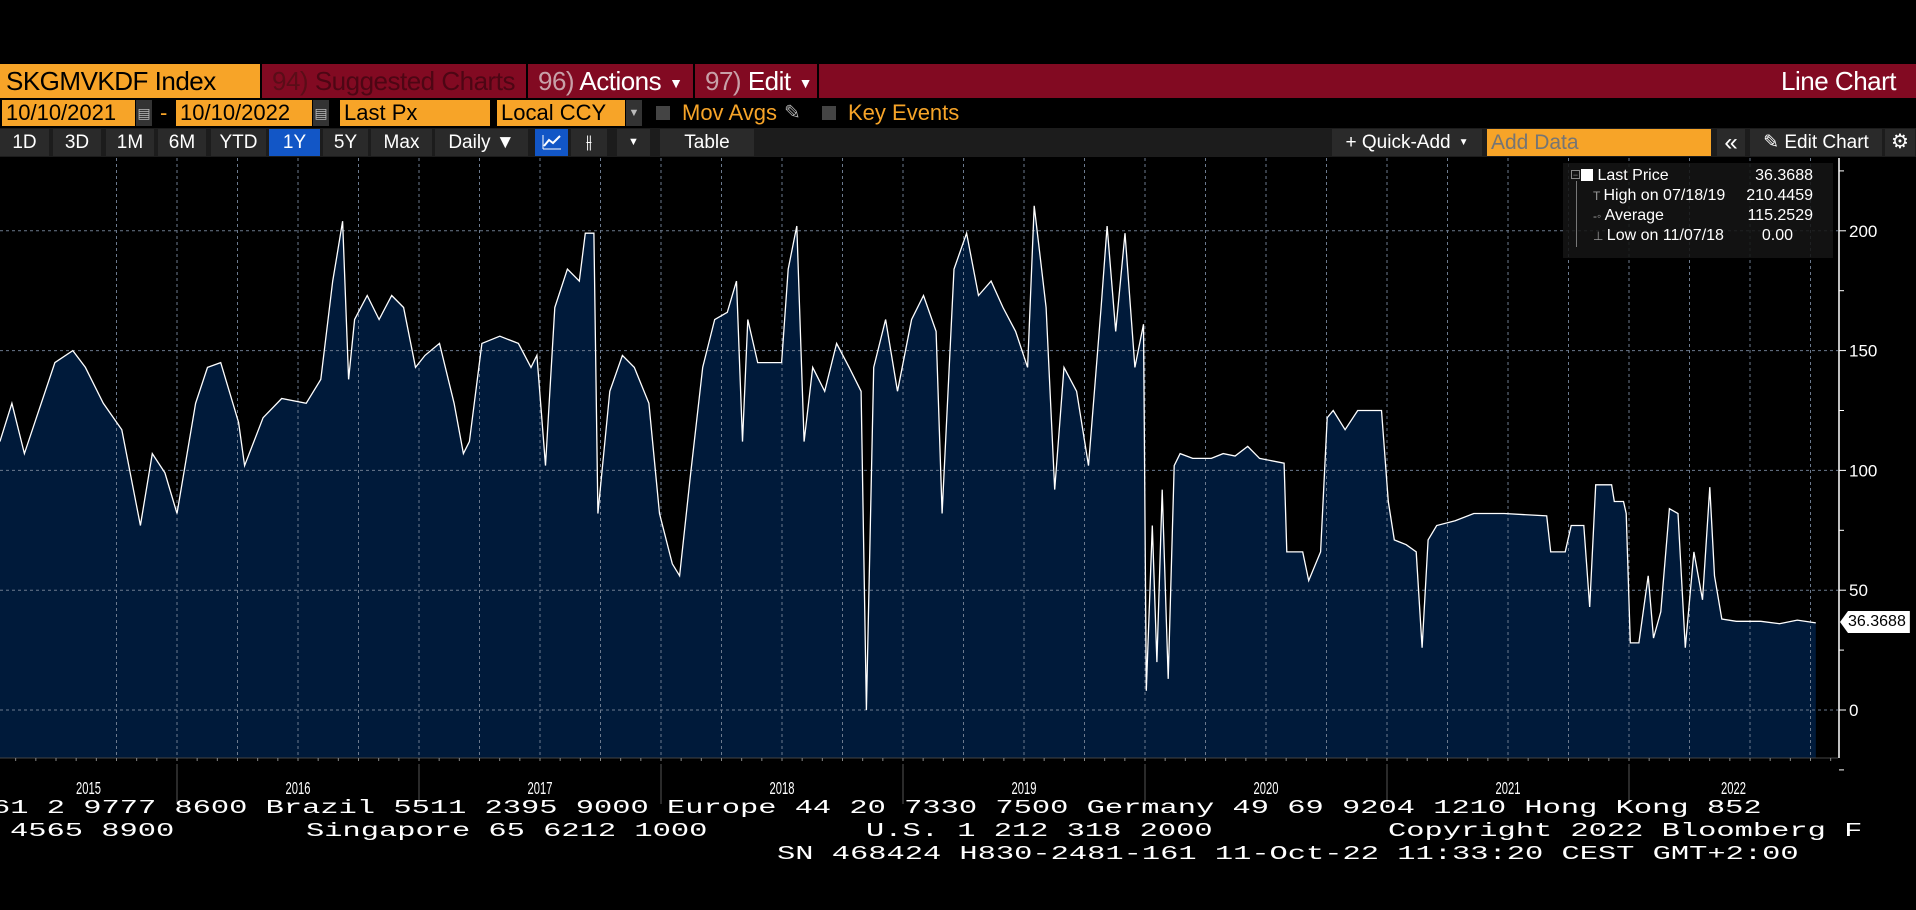 Image resolution: width=1916 pixels, height=910 pixels. What do you see at coordinates (1900, 142) in the screenshot?
I see `gear-icon: ⚙` at bounding box center [1900, 142].